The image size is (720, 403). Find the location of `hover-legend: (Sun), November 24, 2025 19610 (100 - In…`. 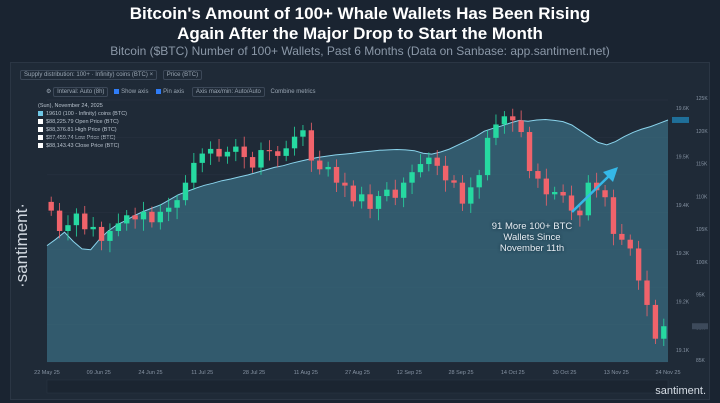

hover-legend: (Sun), November 24, 2025 19610 (100 - In… is located at coordinates (82, 126).